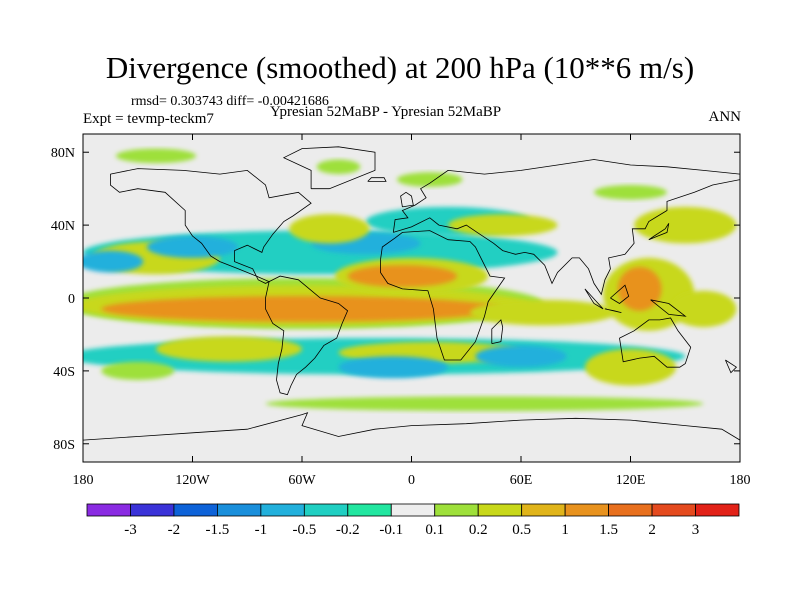  I want to click on coastline-new-guinea, so click(668, 308).